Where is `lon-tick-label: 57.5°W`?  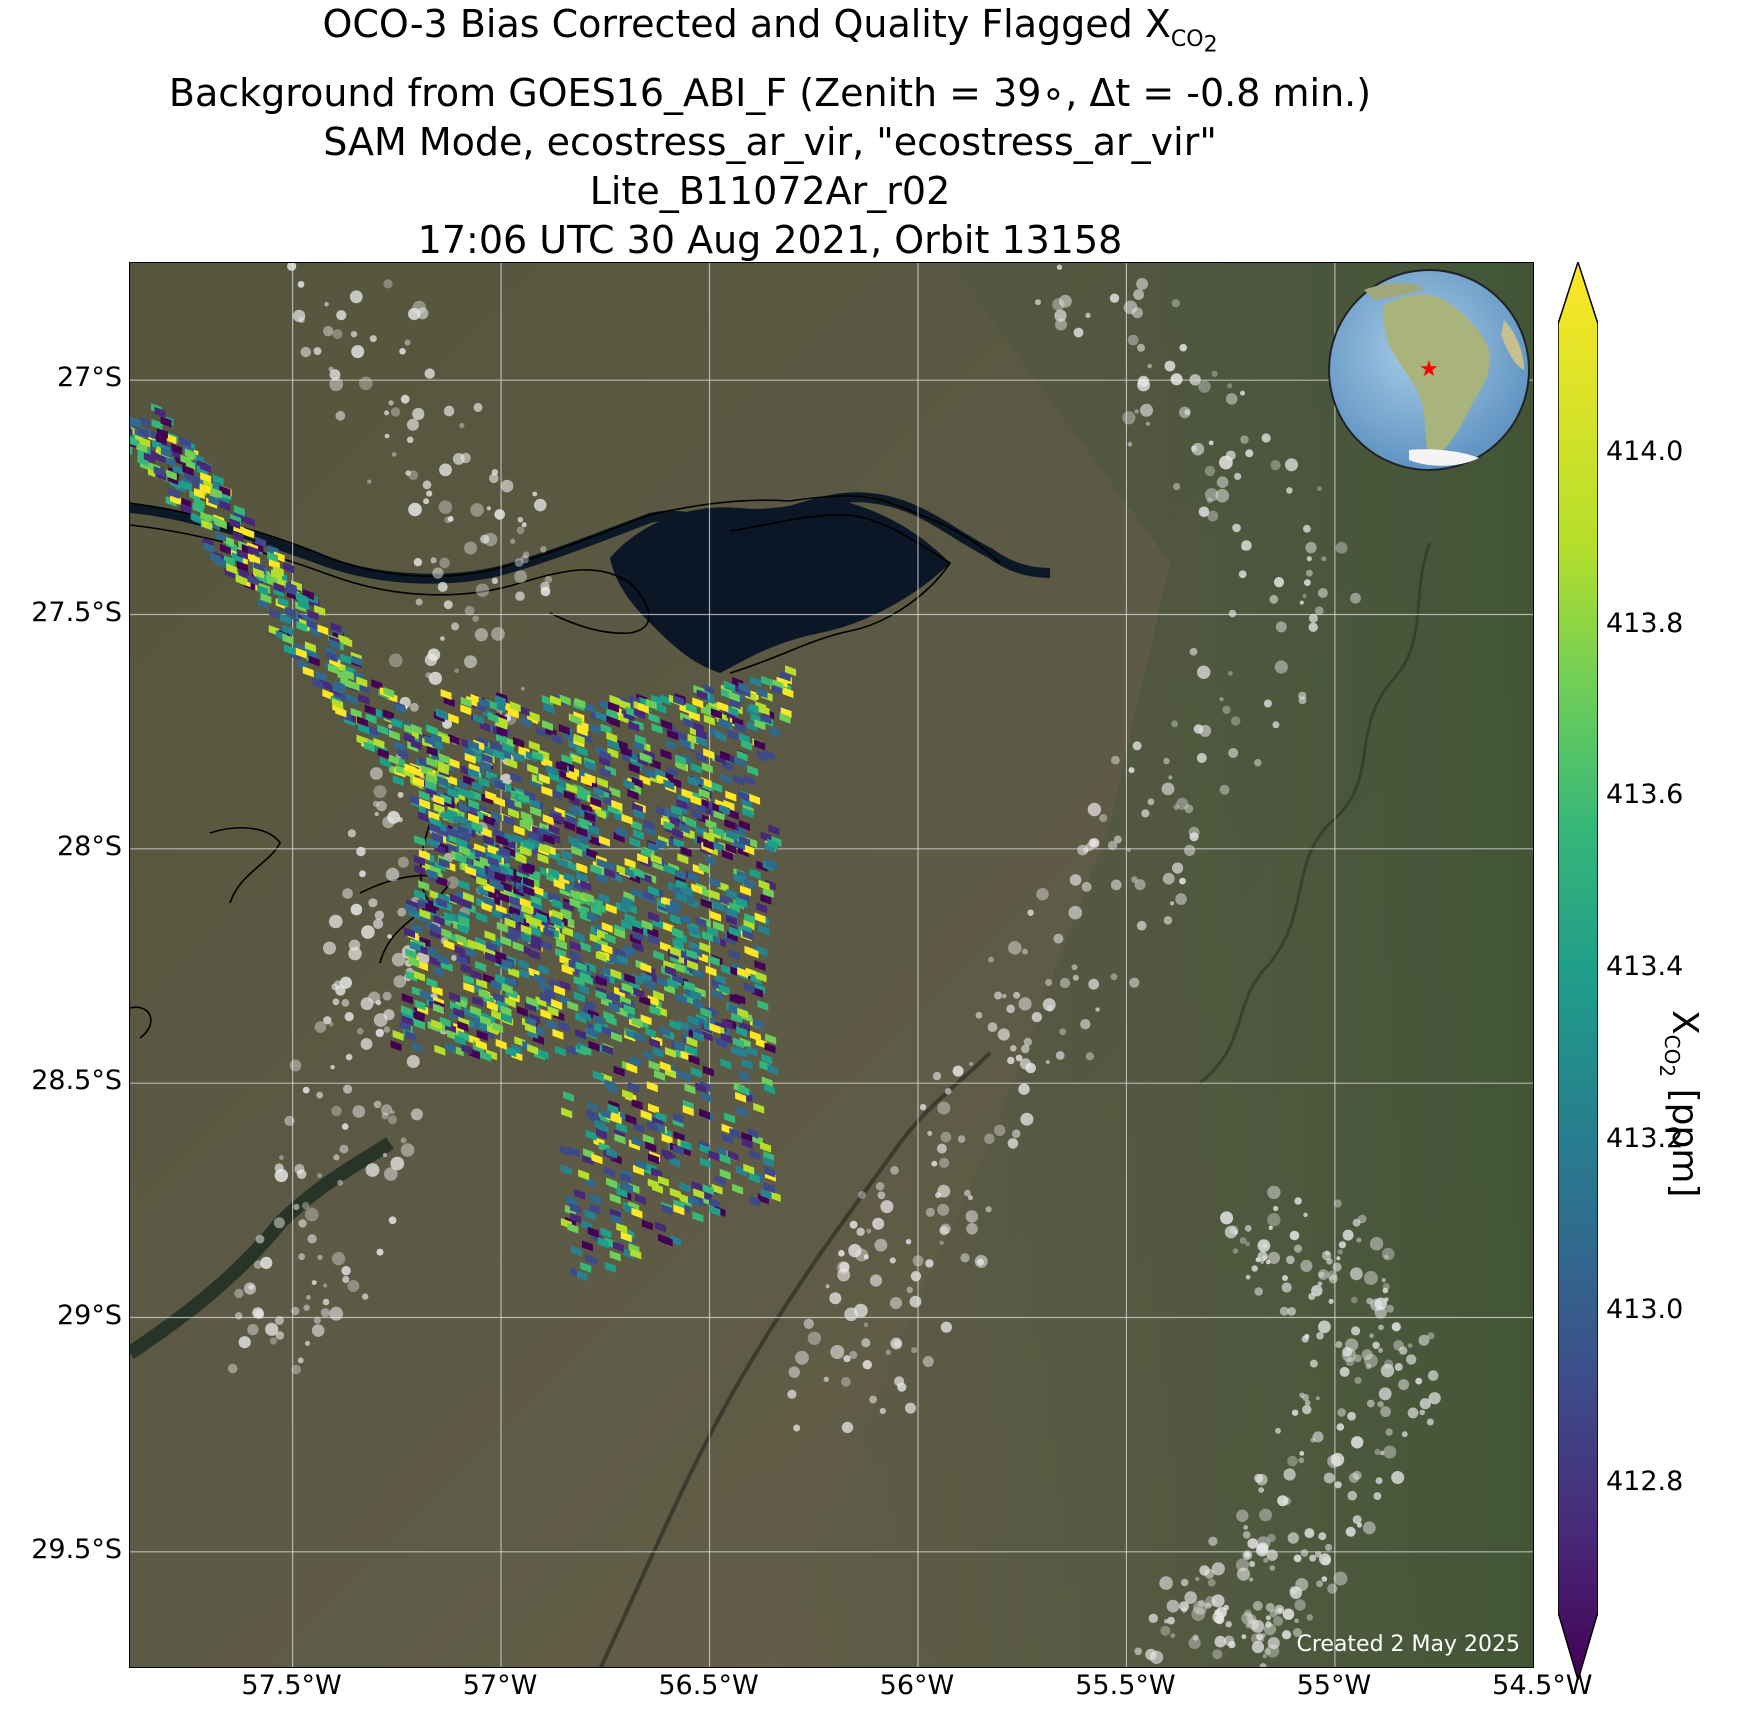 lon-tick-label: 57.5°W is located at coordinates (291, 1685).